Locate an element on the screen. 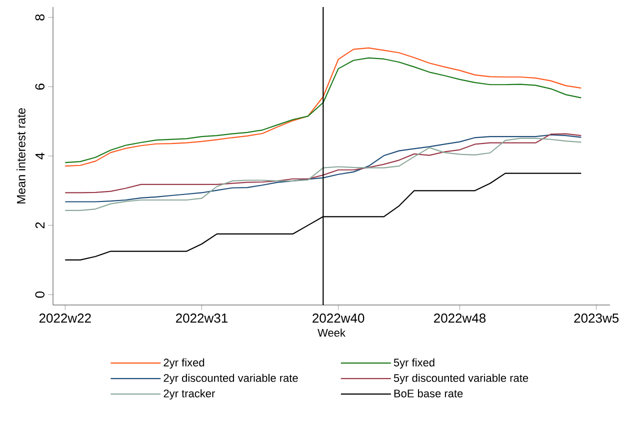 This screenshot has width=624, height=424. legend-label: 2yr discounted variable rate is located at coordinates (231, 379).